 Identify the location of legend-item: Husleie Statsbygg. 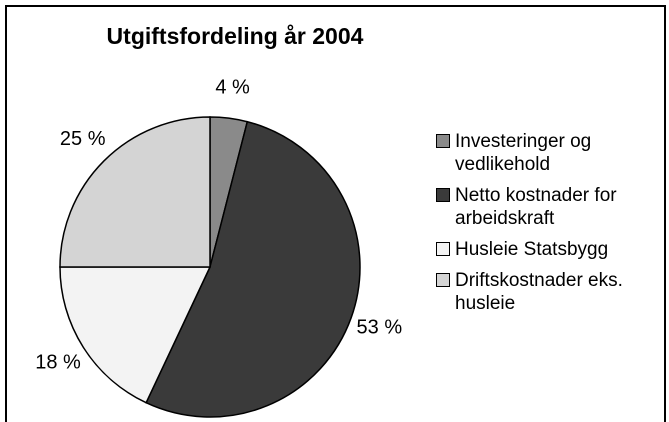
(552, 249).